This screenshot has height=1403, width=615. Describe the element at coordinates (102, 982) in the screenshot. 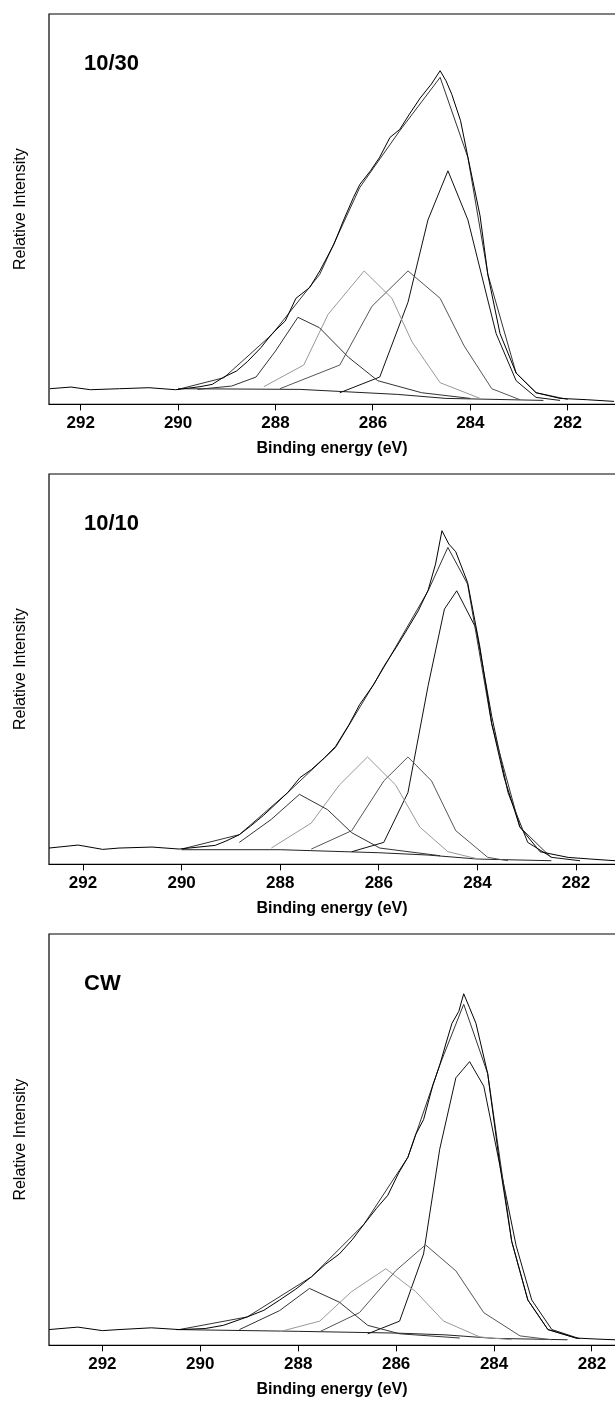

I see `chart-title: CW` at that location.